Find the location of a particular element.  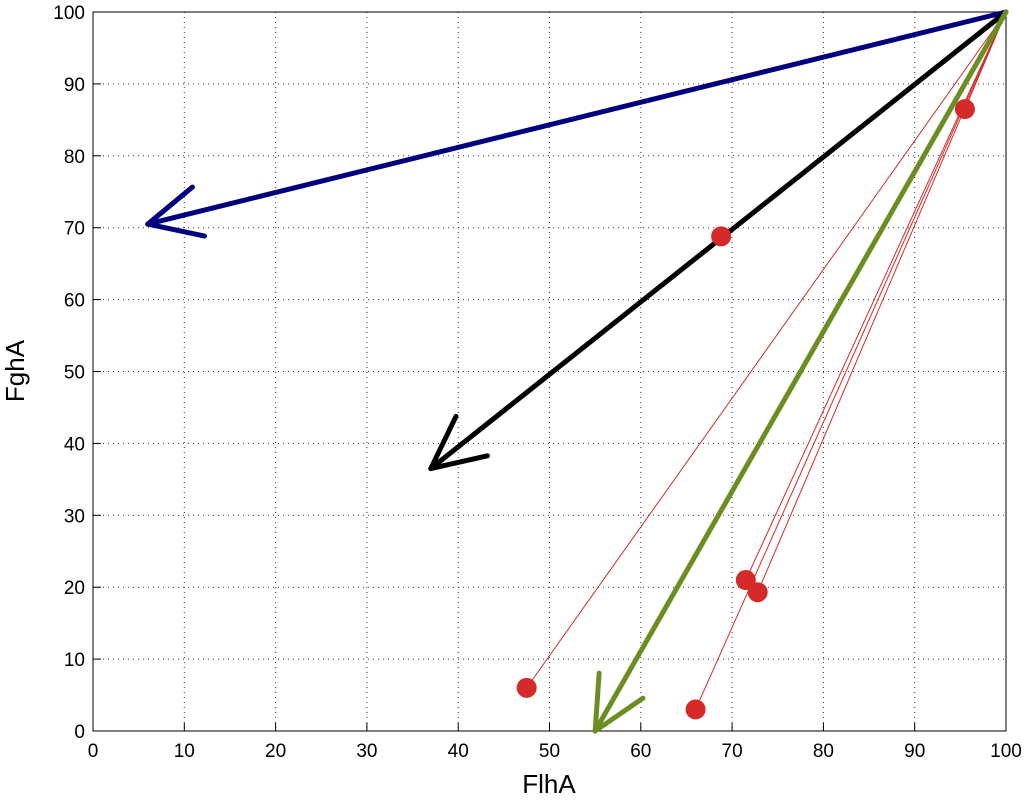

x-tick-label: 20 is located at coordinates (275, 751).